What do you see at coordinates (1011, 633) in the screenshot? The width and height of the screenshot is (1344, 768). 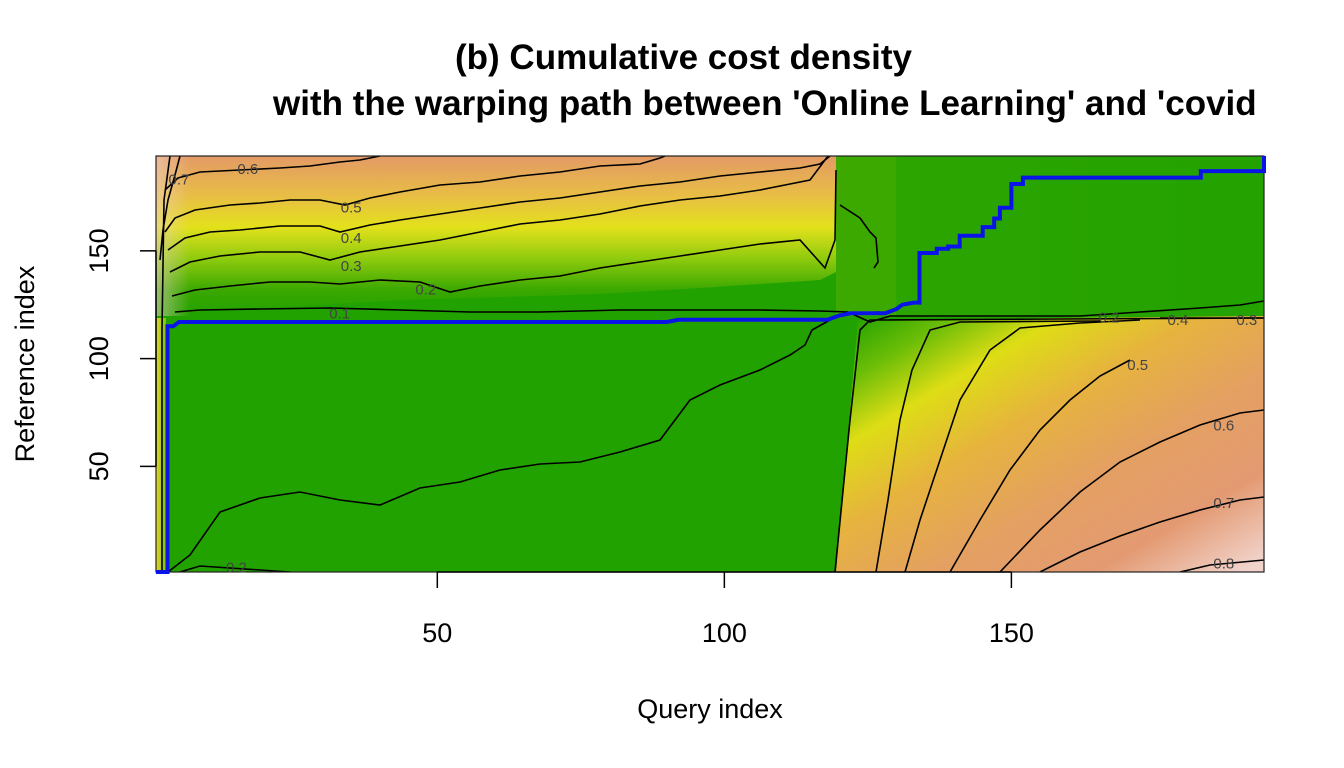 I see `x-tick-label: 150` at bounding box center [1011, 633].